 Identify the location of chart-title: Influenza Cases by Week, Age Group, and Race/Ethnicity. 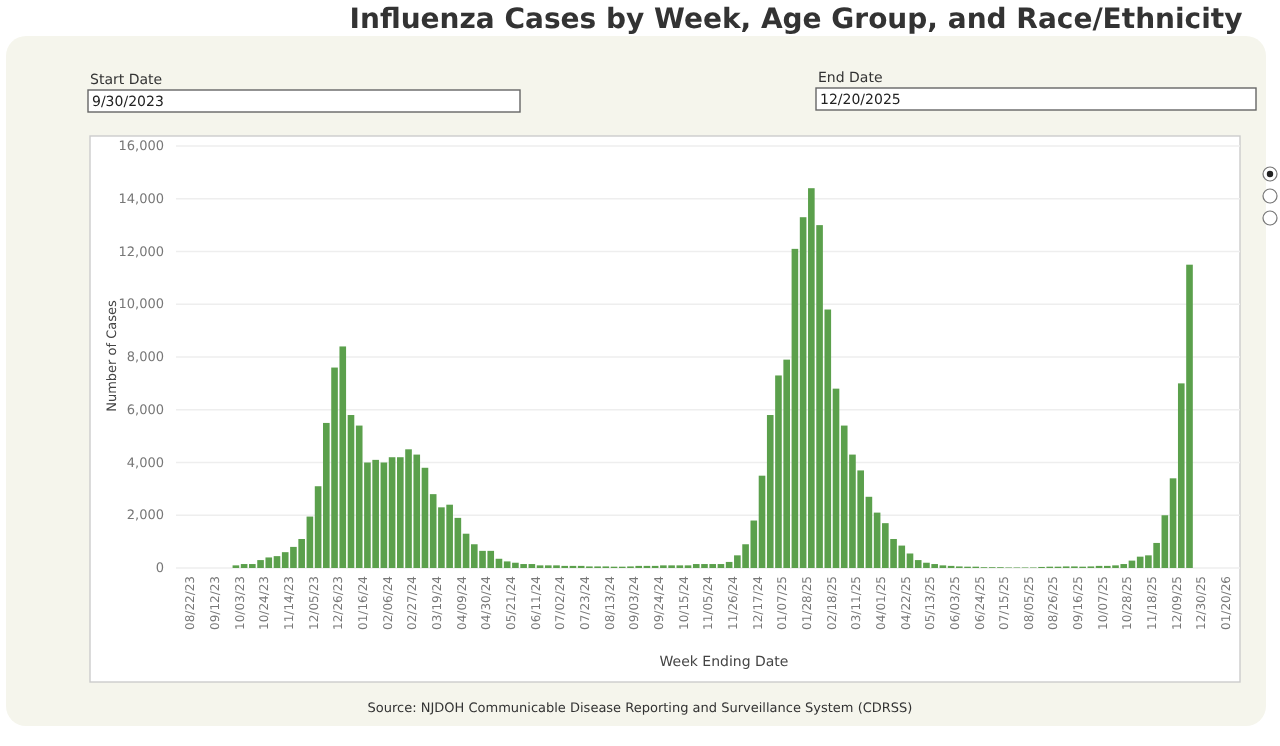
(796, 20).